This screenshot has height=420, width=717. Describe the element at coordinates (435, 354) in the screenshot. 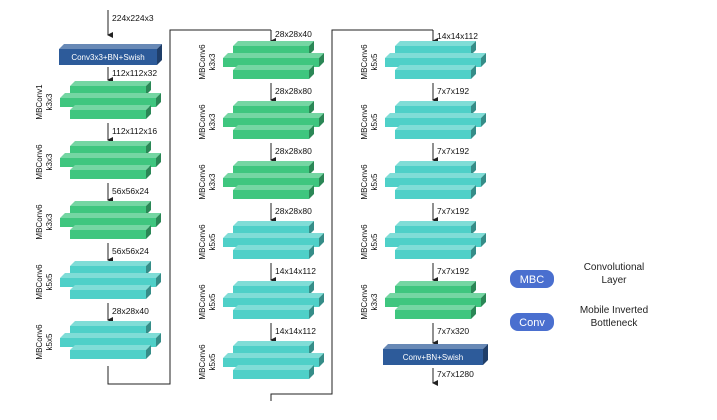

I see `conv-layer-slab` at that location.